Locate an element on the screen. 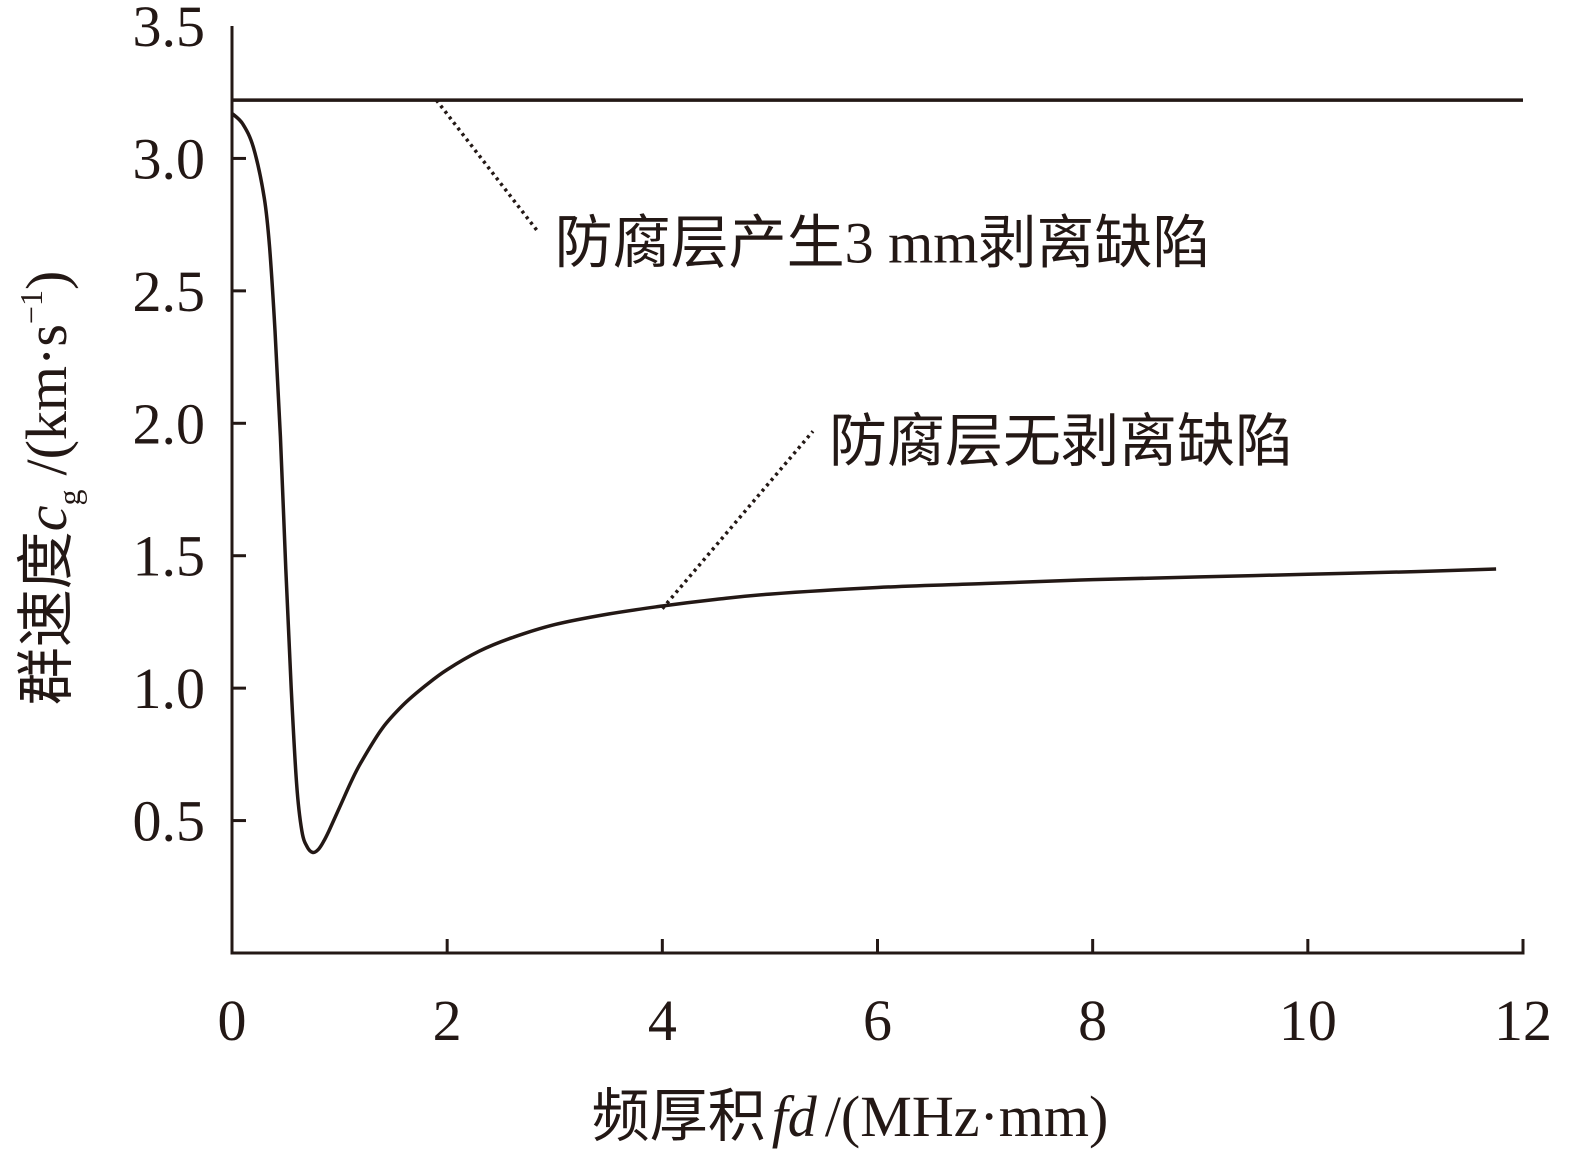 This screenshot has height=1158, width=1575. y-tick-label: 0.5 is located at coordinates (169, 821).